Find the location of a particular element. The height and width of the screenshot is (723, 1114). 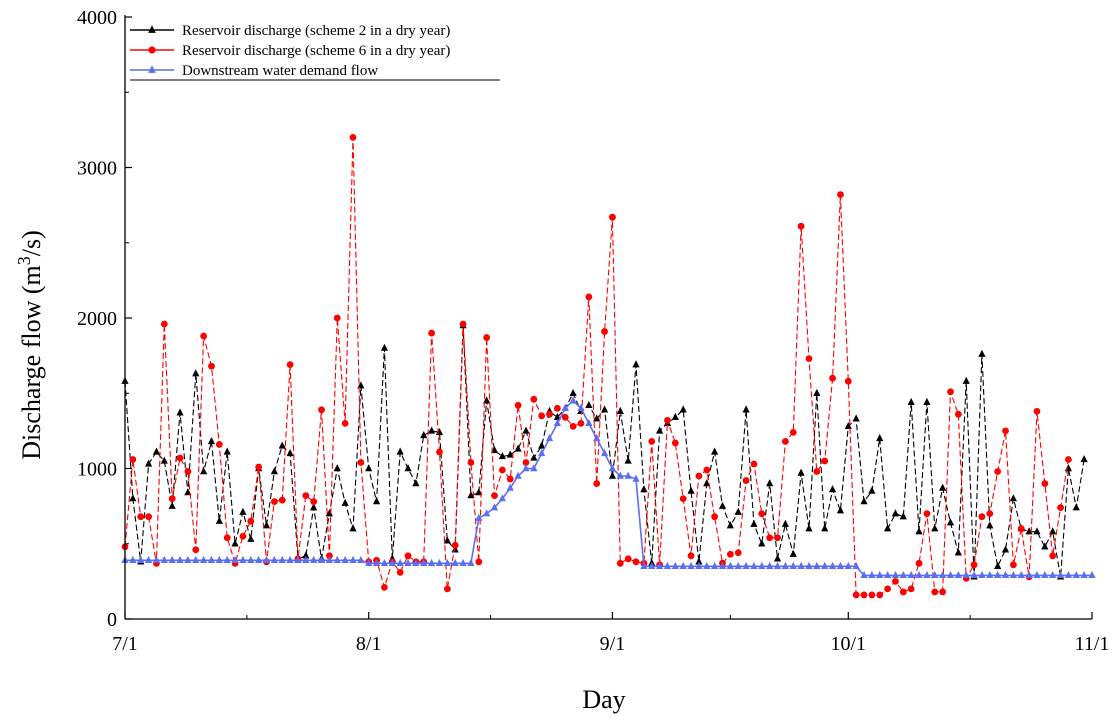

y-axis-title: Discharge flow (m3/s) is located at coordinates (30, 344).